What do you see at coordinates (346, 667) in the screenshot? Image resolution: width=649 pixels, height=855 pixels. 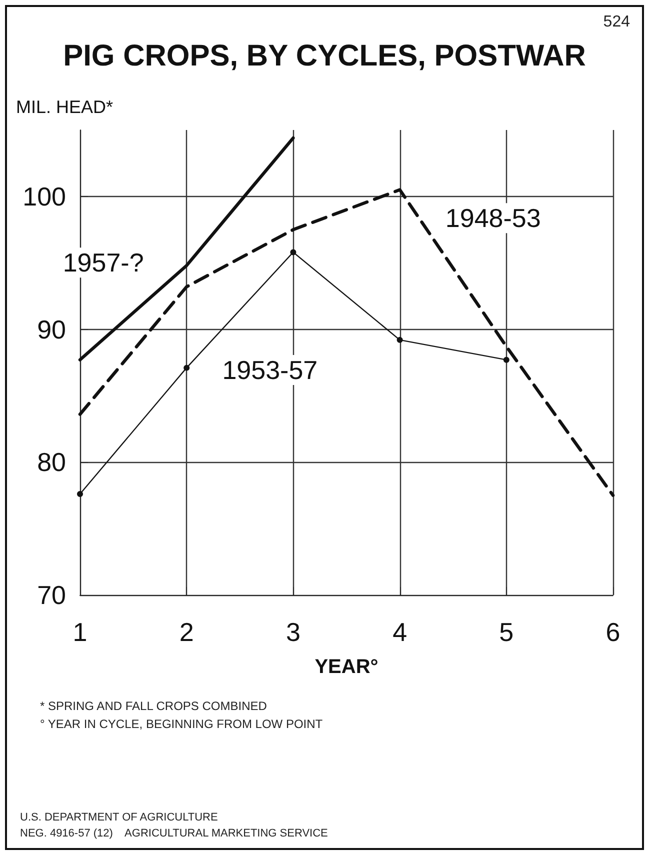 I see `x-axis-title: YEAR°` at bounding box center [346, 667].